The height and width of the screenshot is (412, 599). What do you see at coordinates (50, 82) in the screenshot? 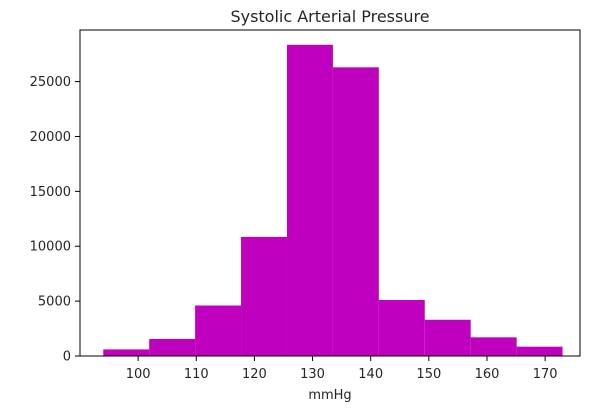
I see `y-tick-label: 25000` at bounding box center [50, 82].